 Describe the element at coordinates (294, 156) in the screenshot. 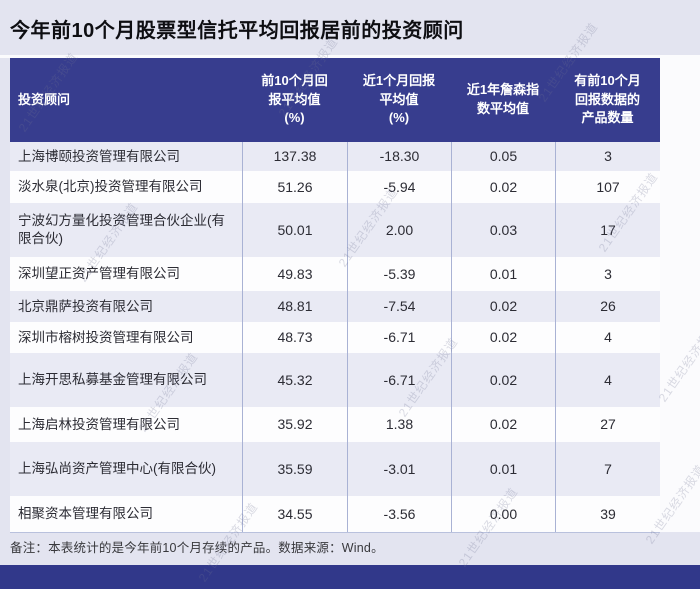

I see `cell-10m-return: 137.38` at that location.